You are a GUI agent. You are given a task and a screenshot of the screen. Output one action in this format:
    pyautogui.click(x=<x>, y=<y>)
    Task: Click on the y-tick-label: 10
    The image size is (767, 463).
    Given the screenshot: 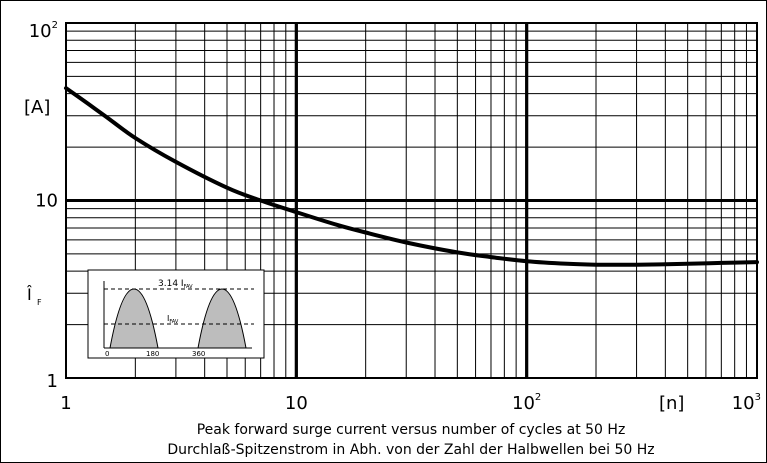 What is the action you would take?
    pyautogui.click(x=46, y=201)
    